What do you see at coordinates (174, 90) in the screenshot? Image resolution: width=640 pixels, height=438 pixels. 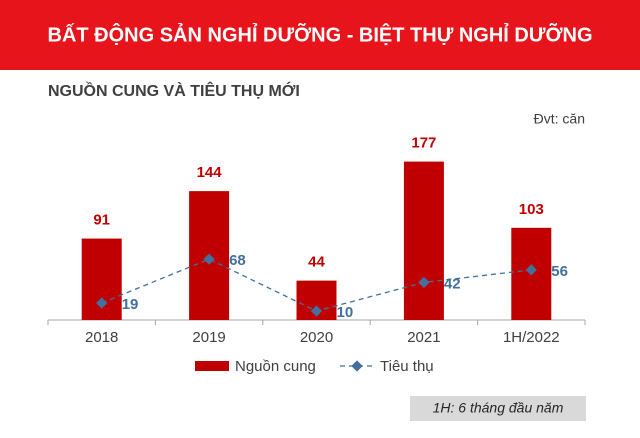 I see `chart-title: NGUỒN CUNG VÀ TIÊU THỤ MỚI` at bounding box center [174, 90].